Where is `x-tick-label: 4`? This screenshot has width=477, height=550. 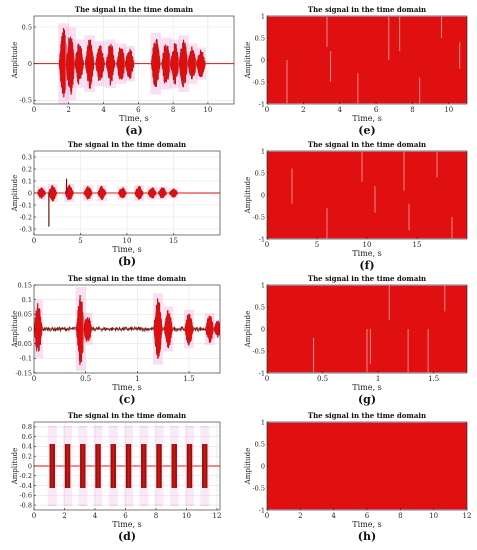
x-tick-label: 4 is located at coordinates (103, 110).